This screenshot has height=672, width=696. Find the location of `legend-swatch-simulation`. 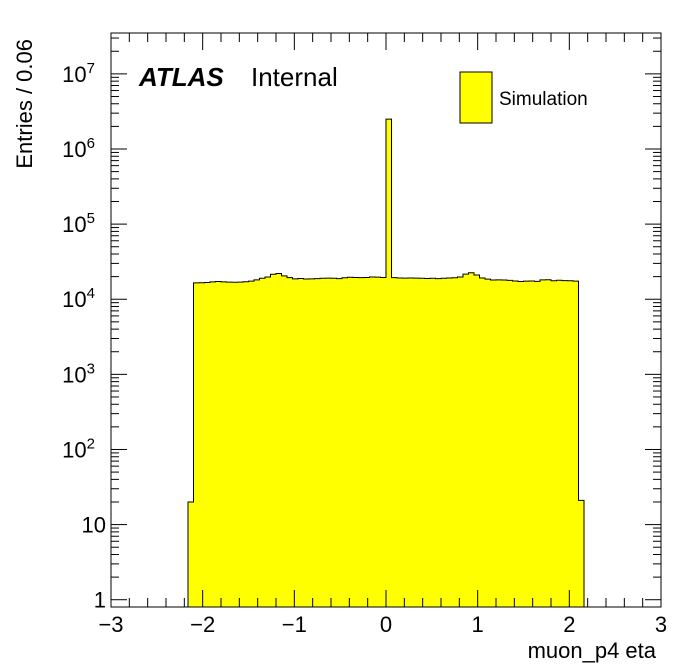

legend-swatch-simulation is located at coordinates (476, 97).